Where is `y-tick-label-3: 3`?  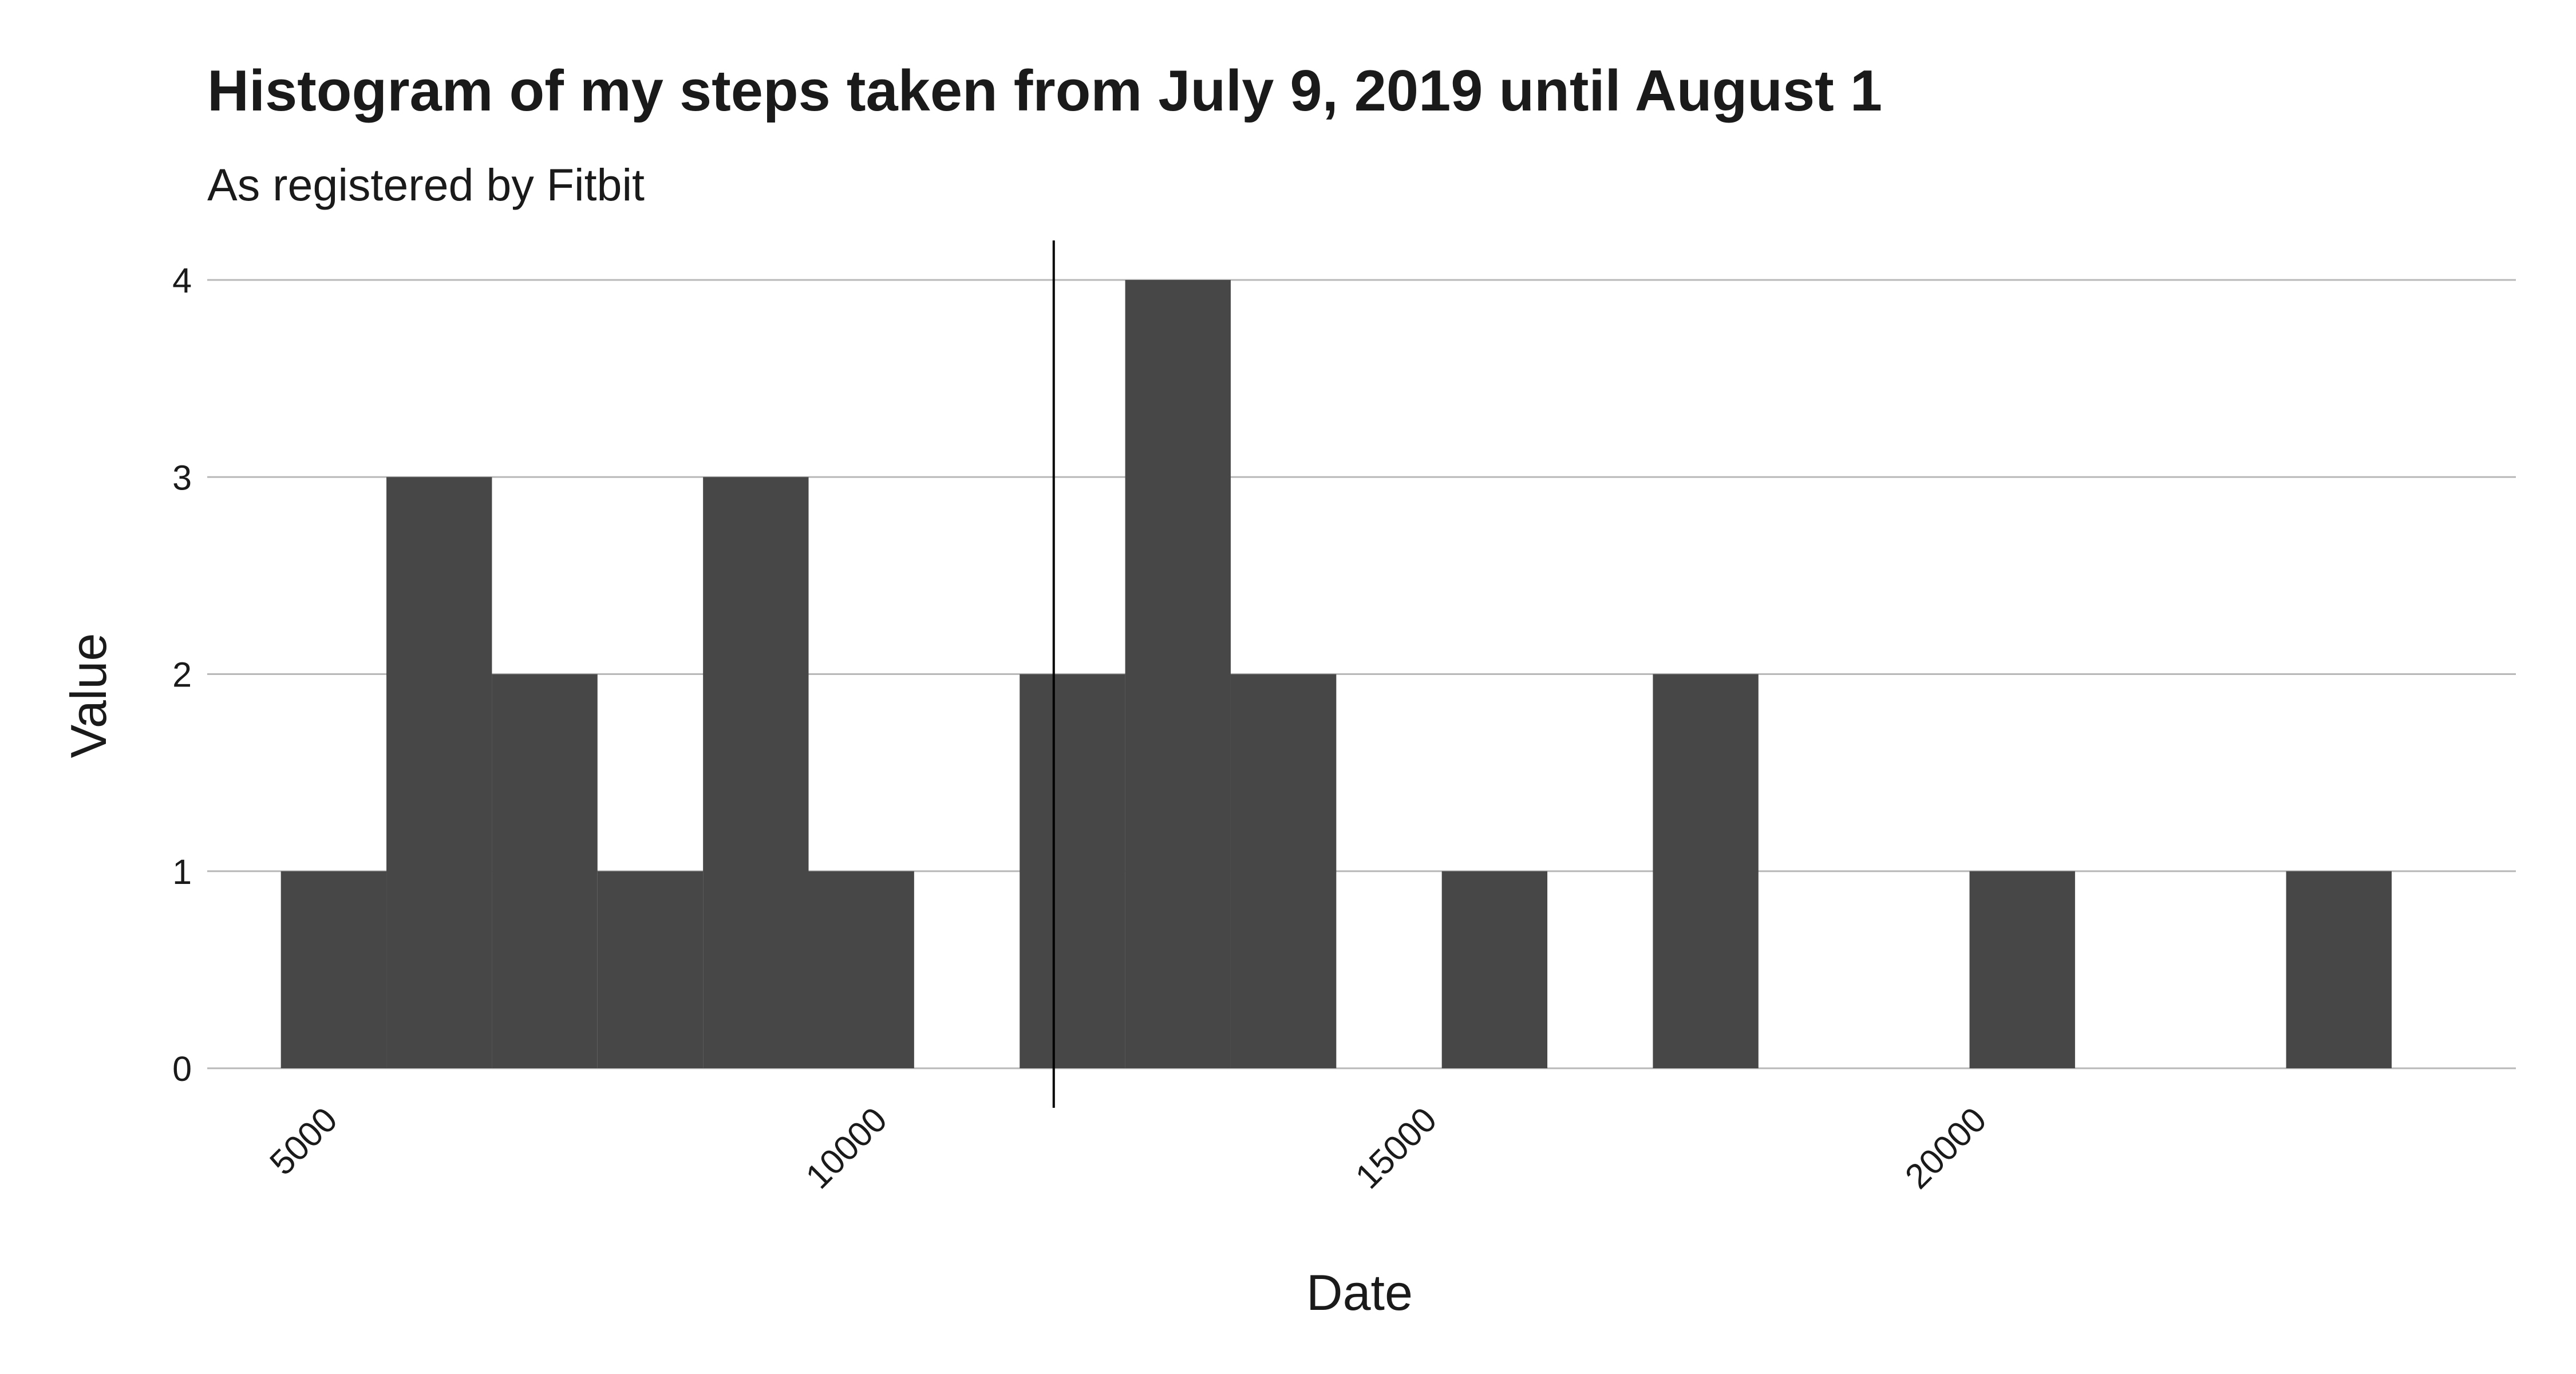
y-tick-label-3: 3 is located at coordinates (182, 477).